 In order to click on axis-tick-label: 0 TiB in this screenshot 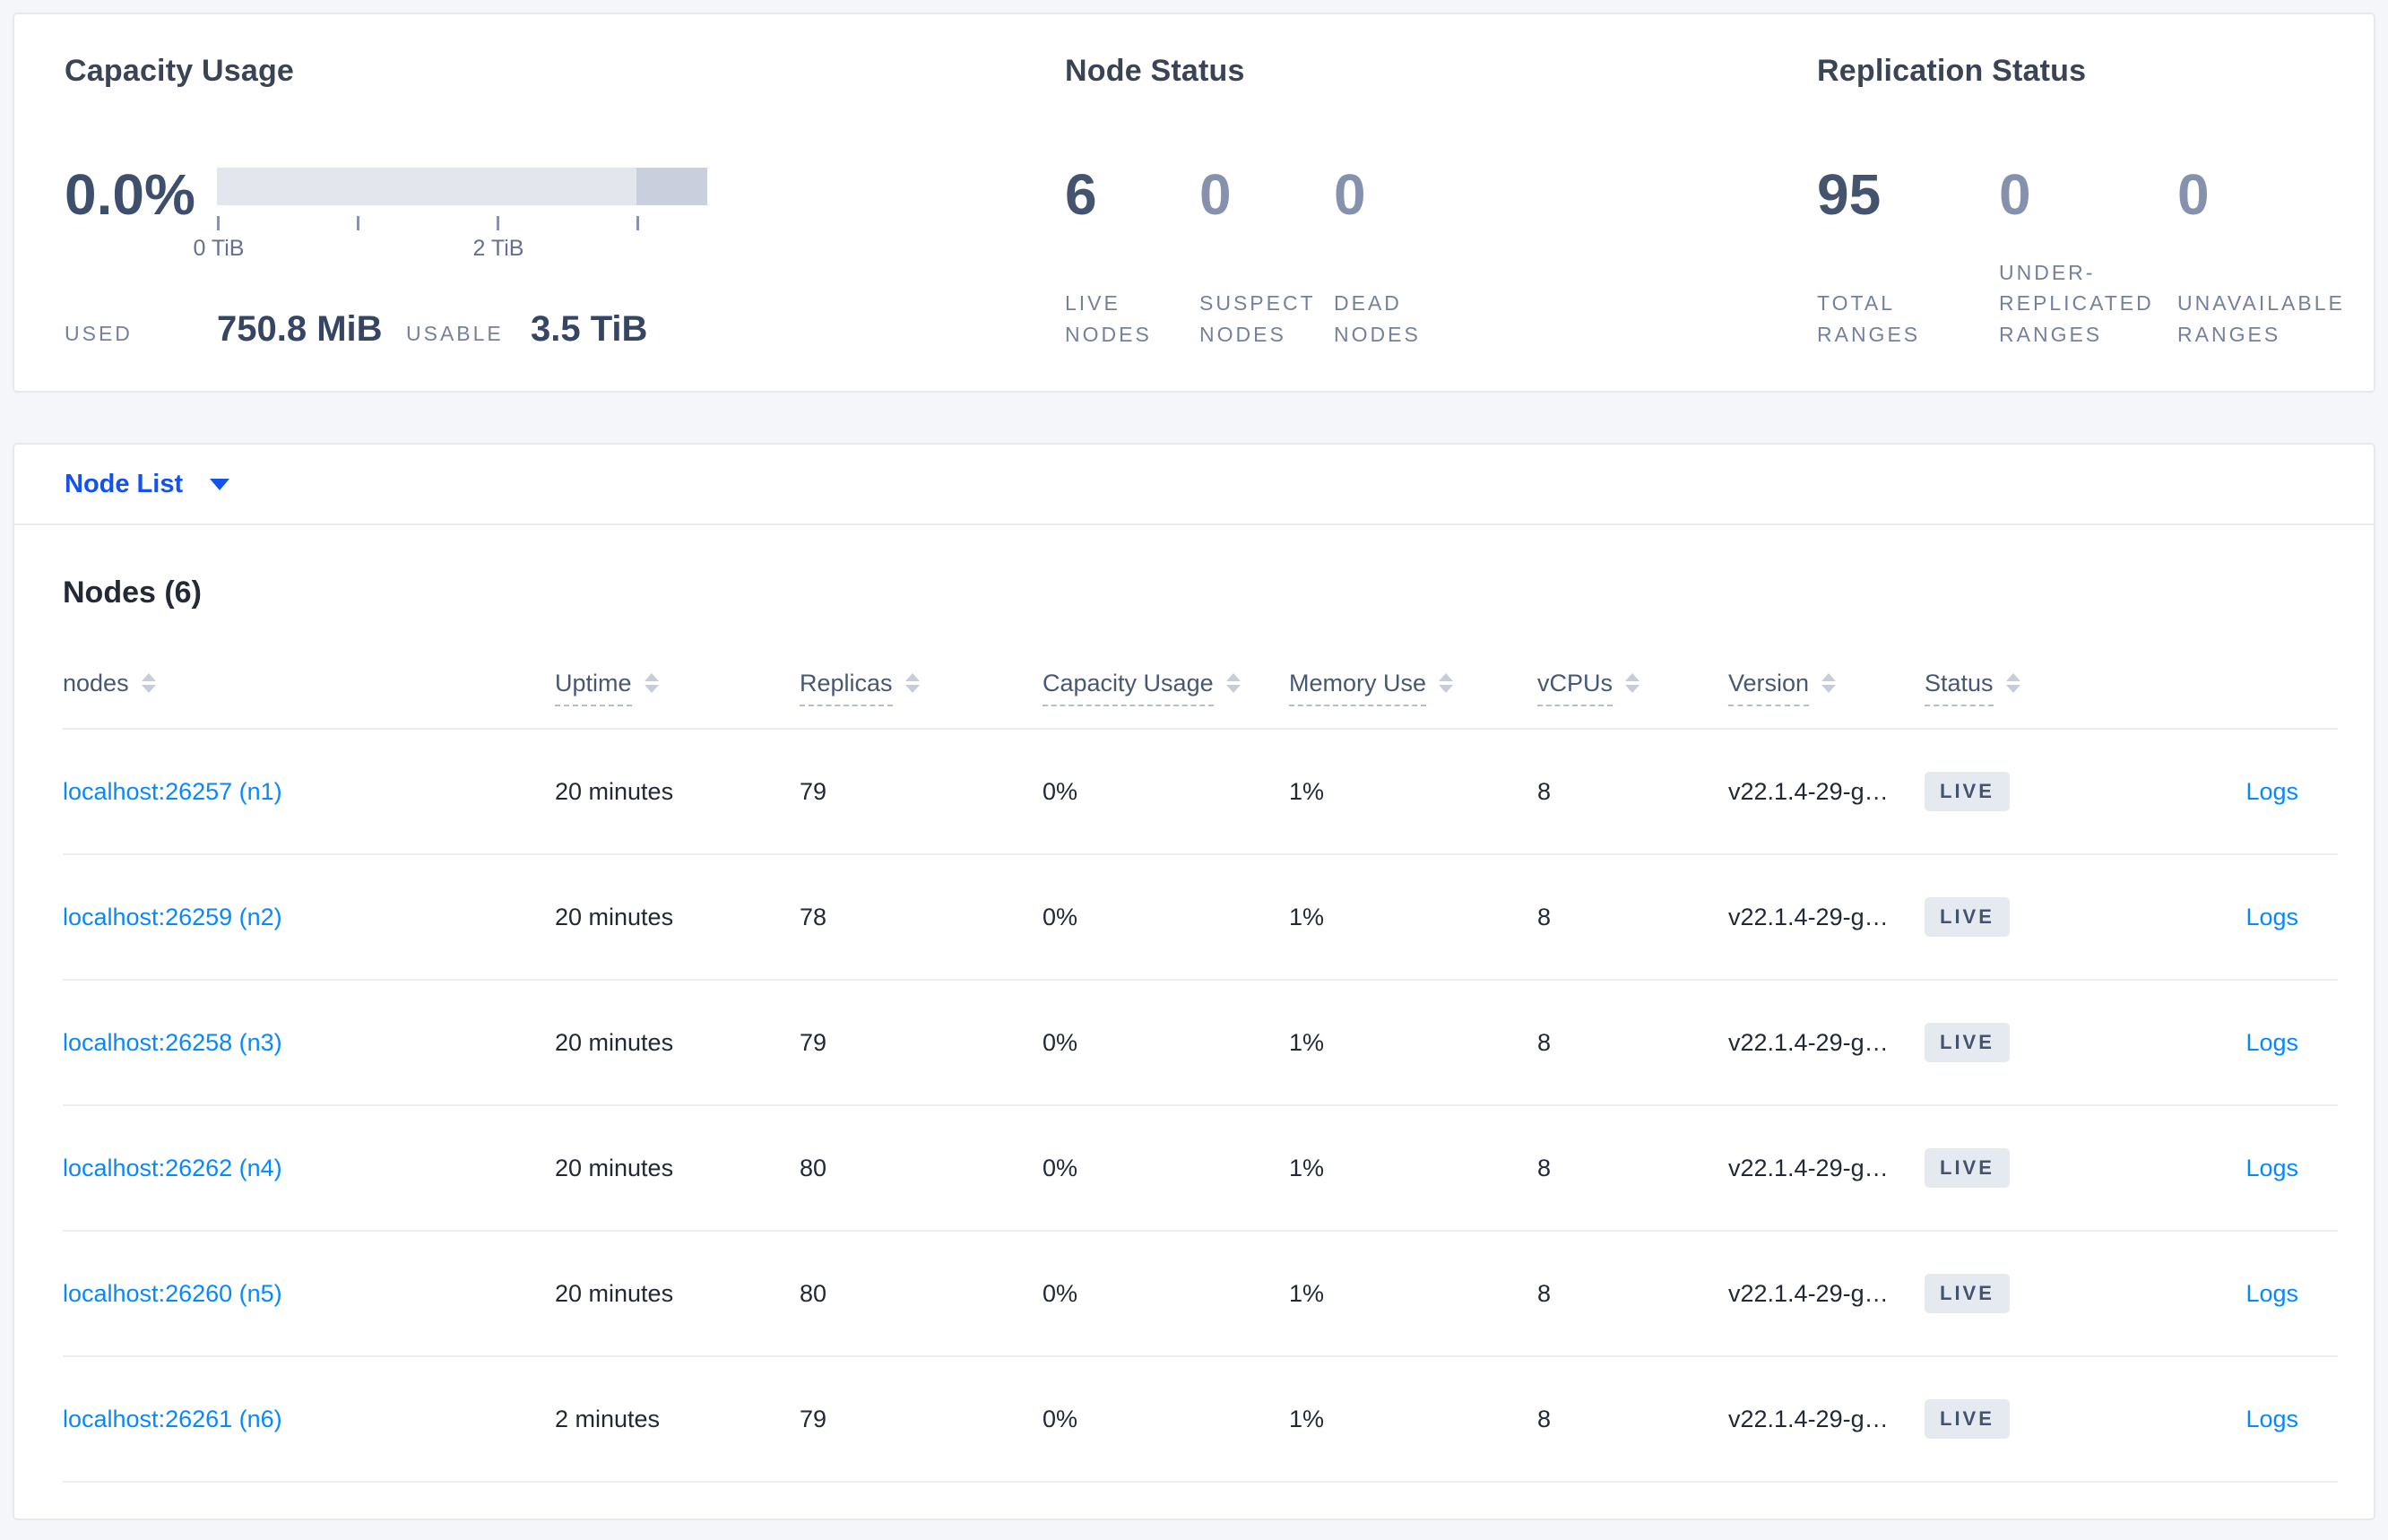, I will do `click(219, 249)`.